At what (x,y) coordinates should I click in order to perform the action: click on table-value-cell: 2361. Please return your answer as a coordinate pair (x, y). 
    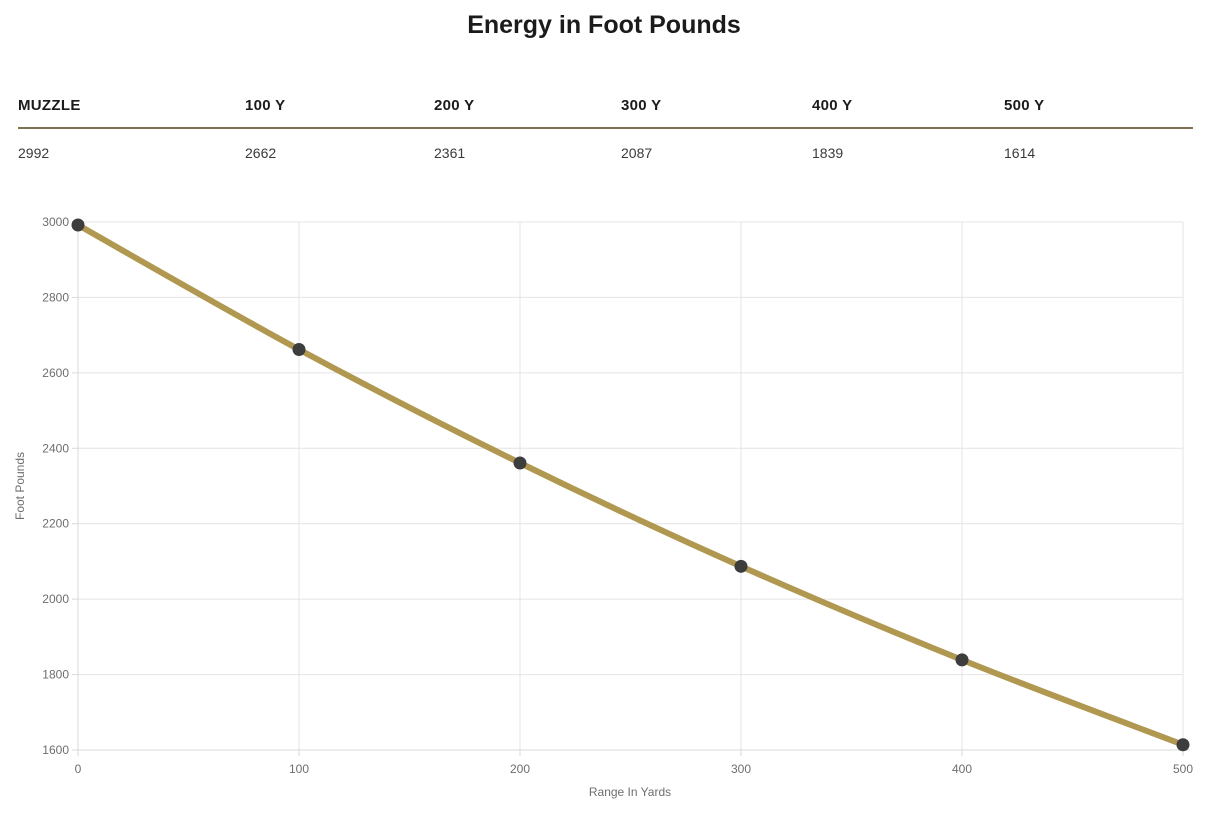
    Looking at the image, I should click on (450, 153).